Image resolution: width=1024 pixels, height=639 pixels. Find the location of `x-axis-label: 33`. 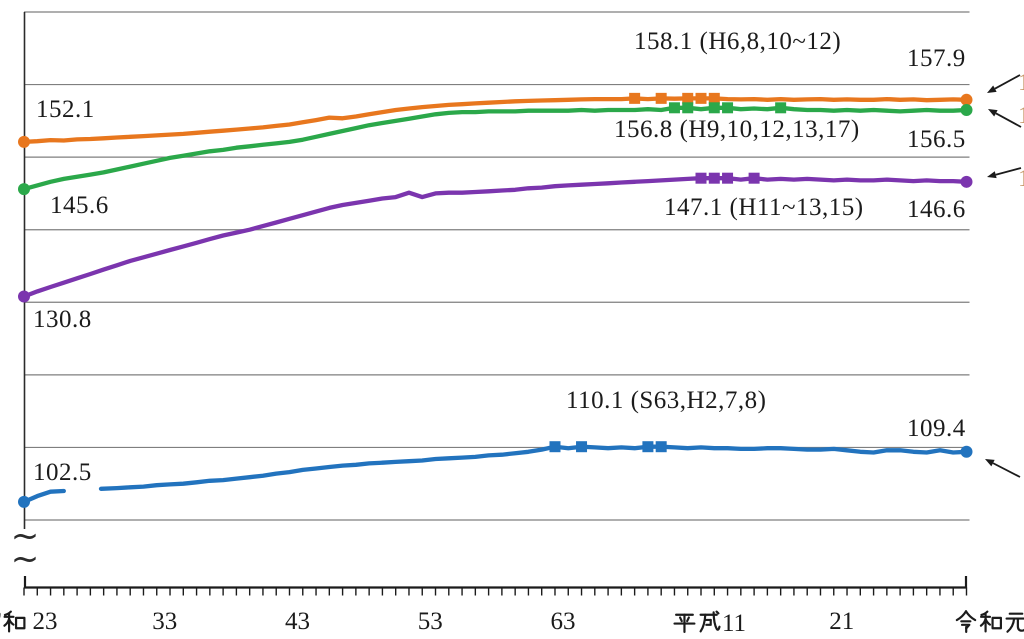

x-axis-label: 33 is located at coordinates (165, 621).